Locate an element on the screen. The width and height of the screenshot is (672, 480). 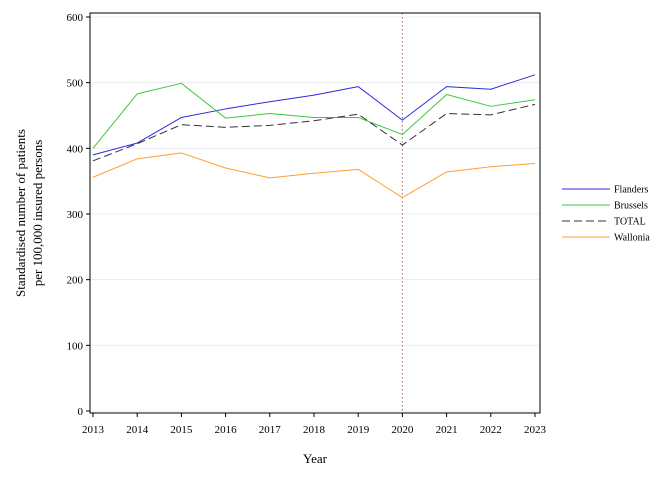
x-tick-label: 2020 is located at coordinates (402, 430).